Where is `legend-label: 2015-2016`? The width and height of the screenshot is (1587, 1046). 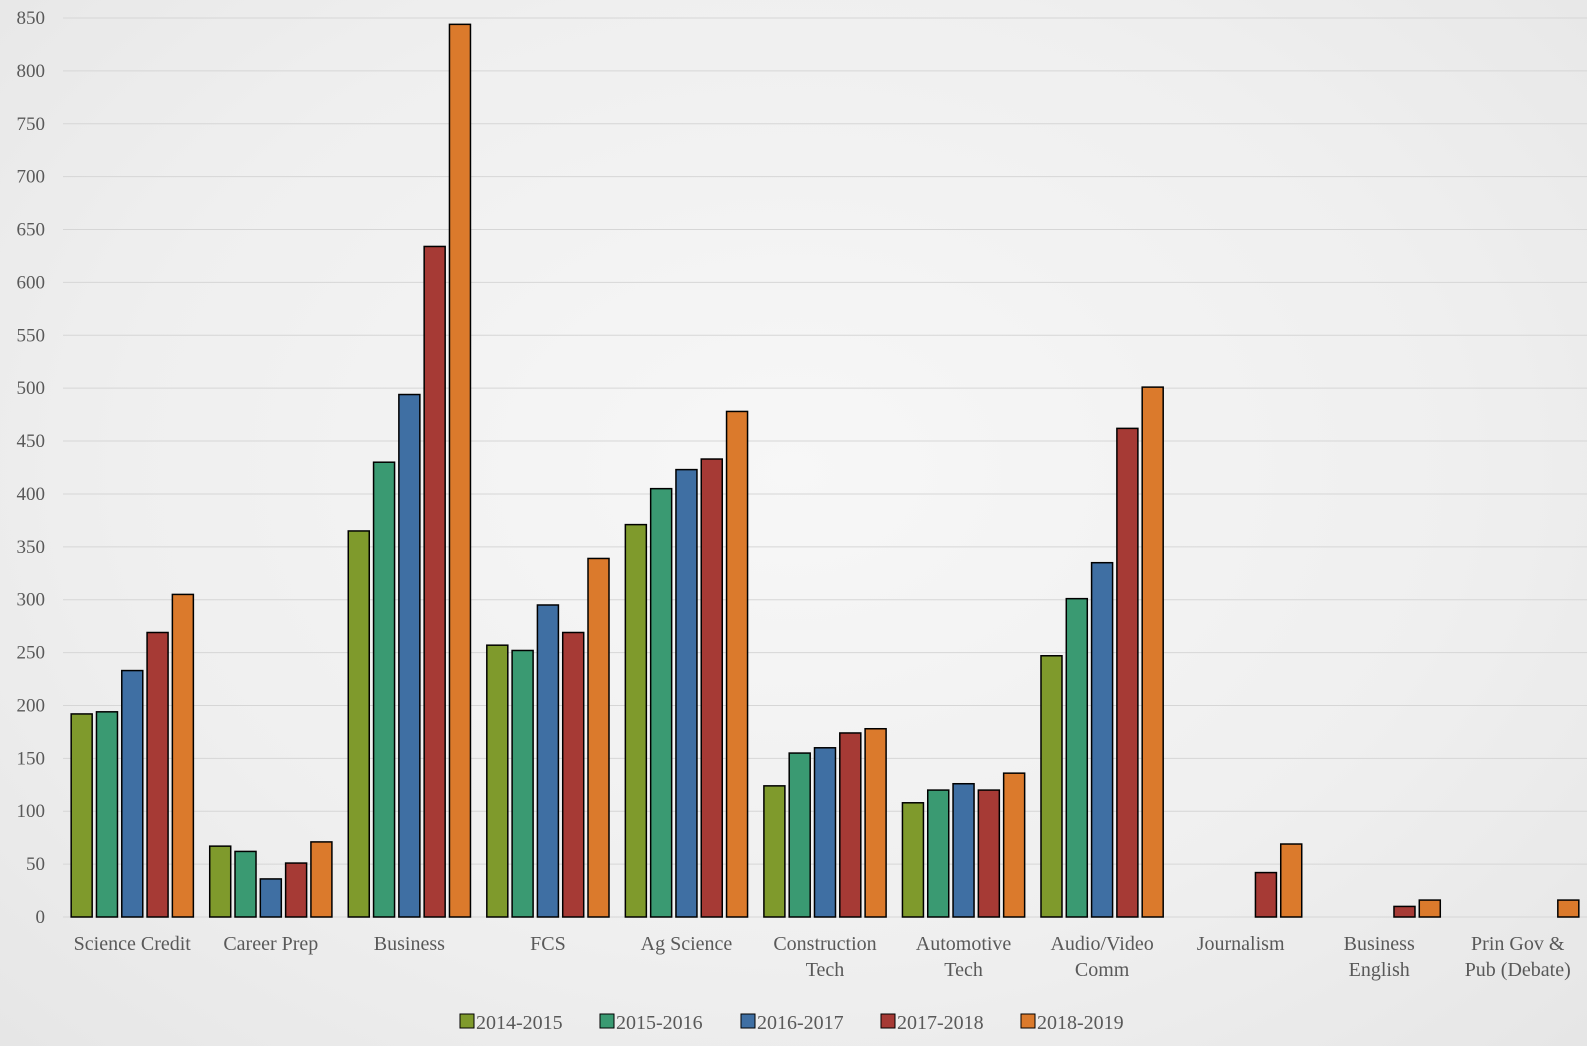 legend-label: 2015-2016 is located at coordinates (659, 1023).